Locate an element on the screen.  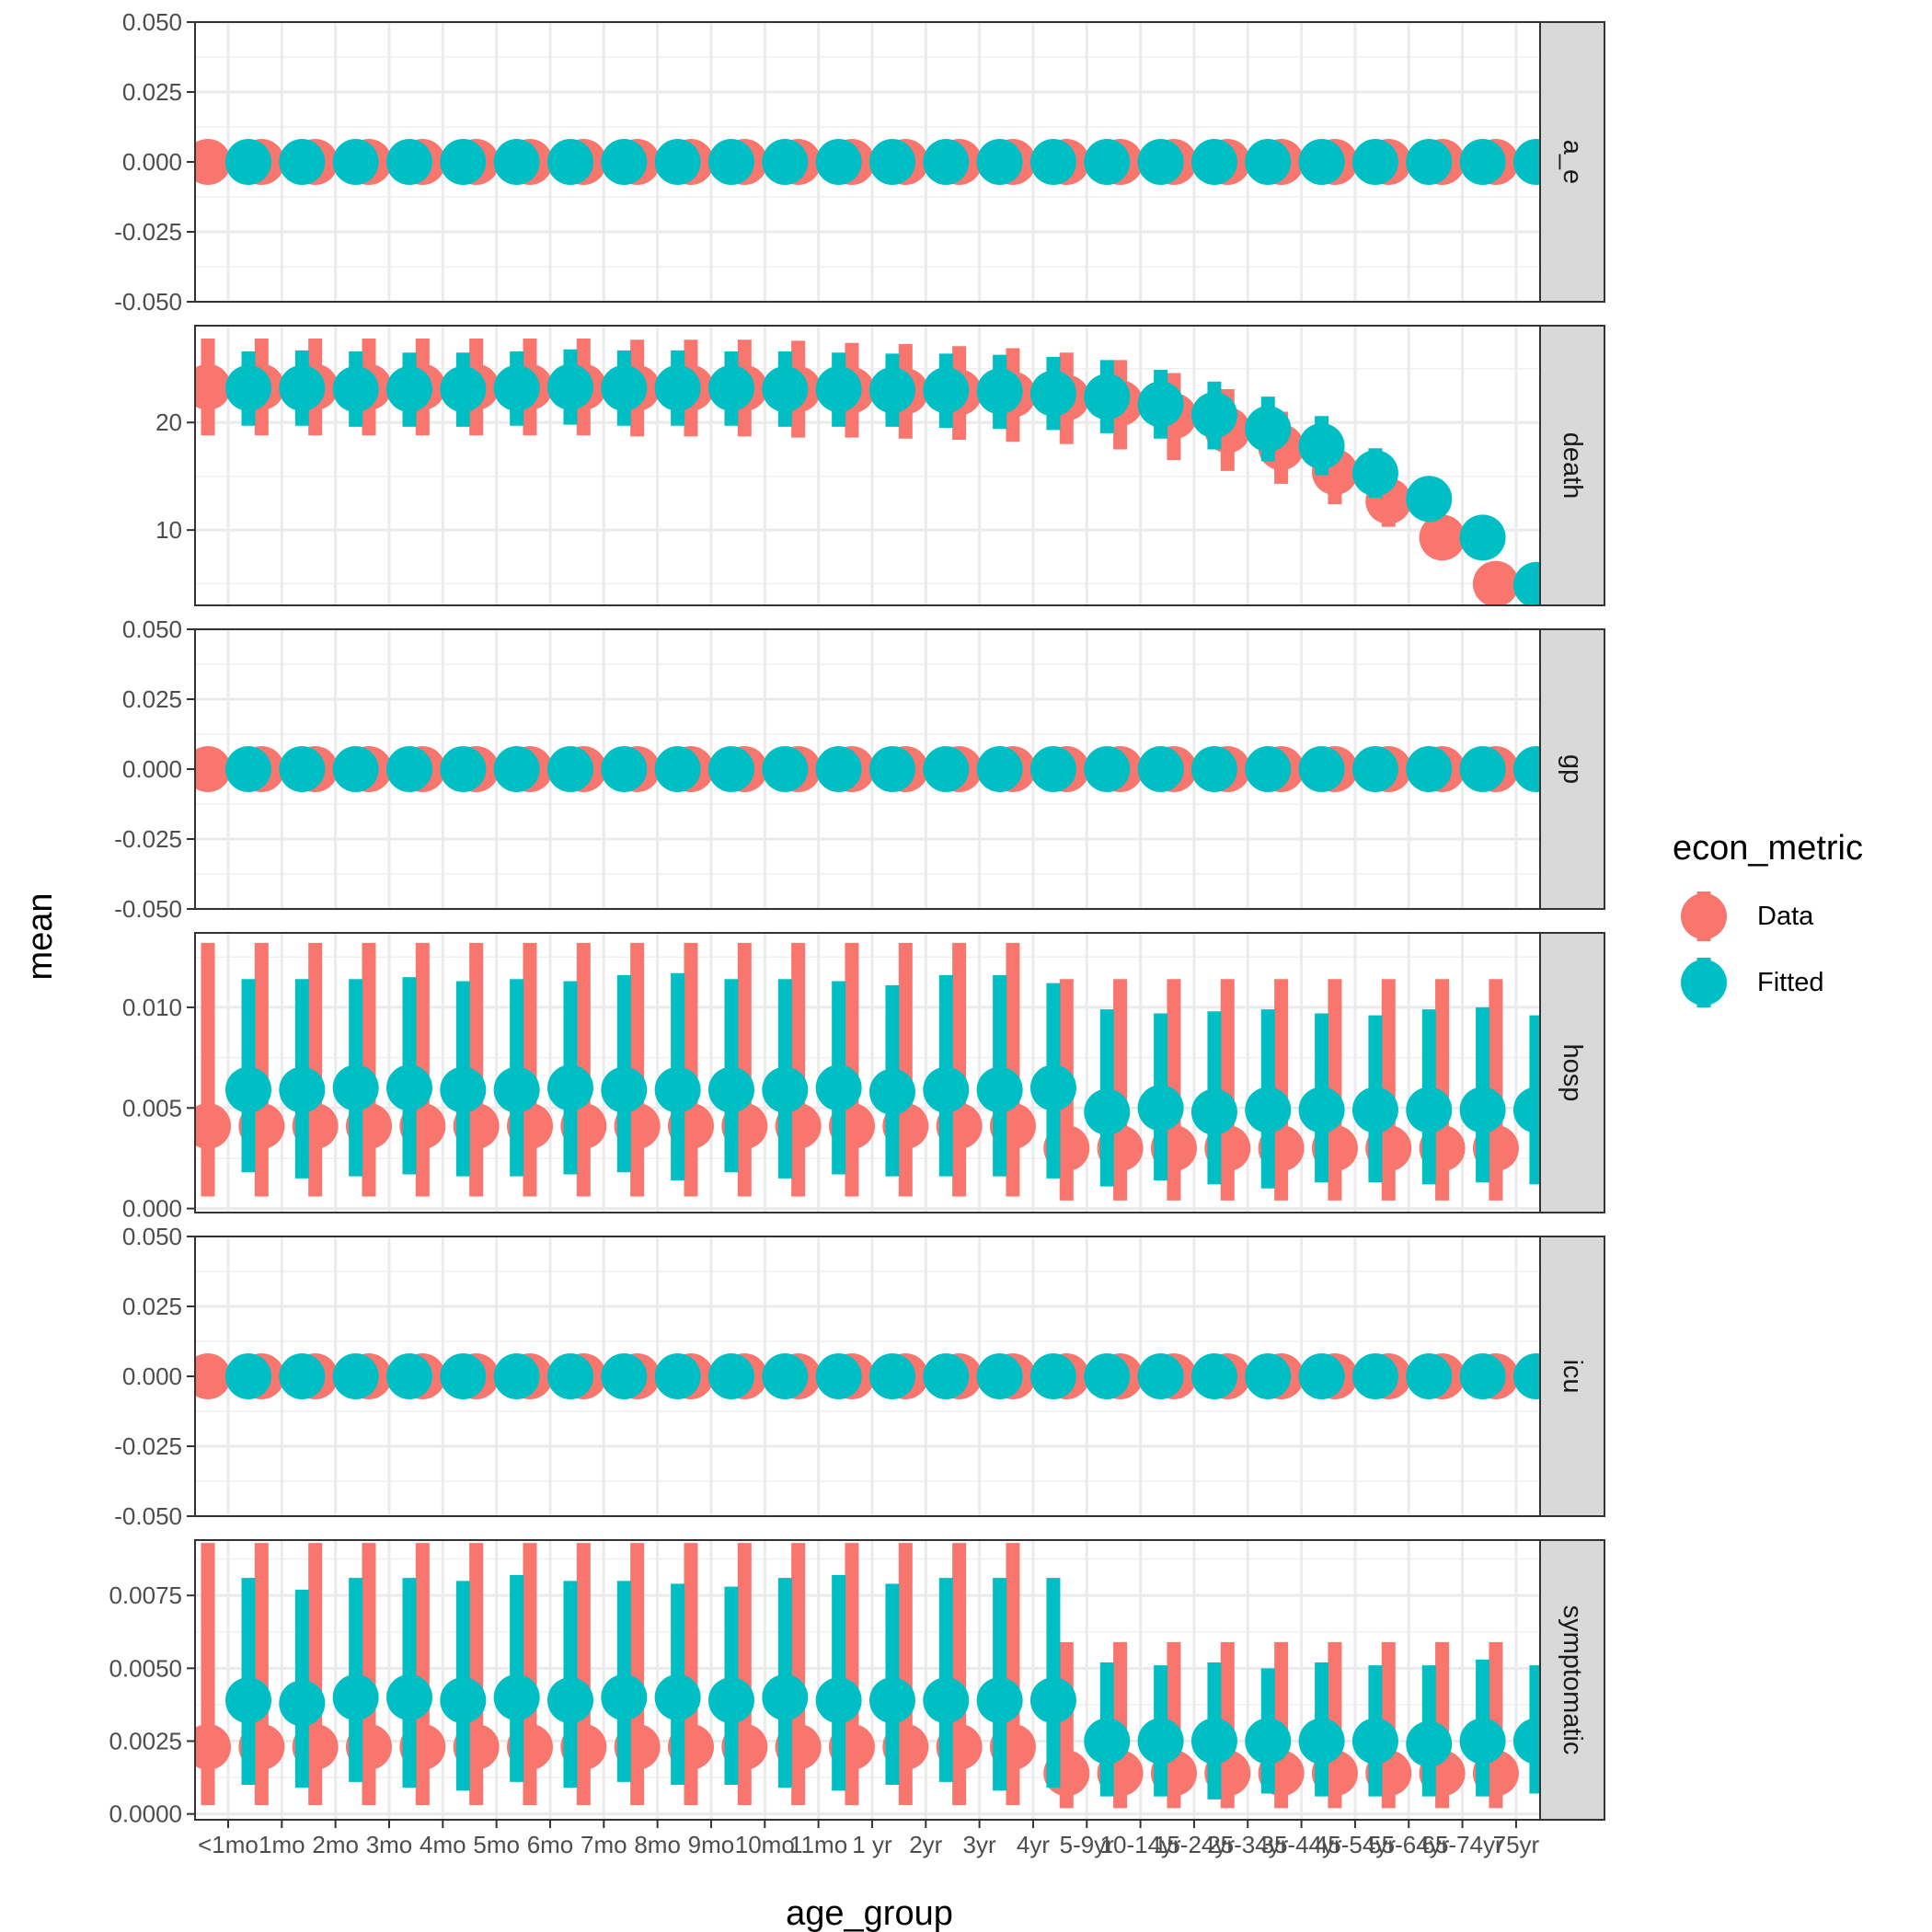
y-tick-label: -0.050 is located at coordinates (148, 909).